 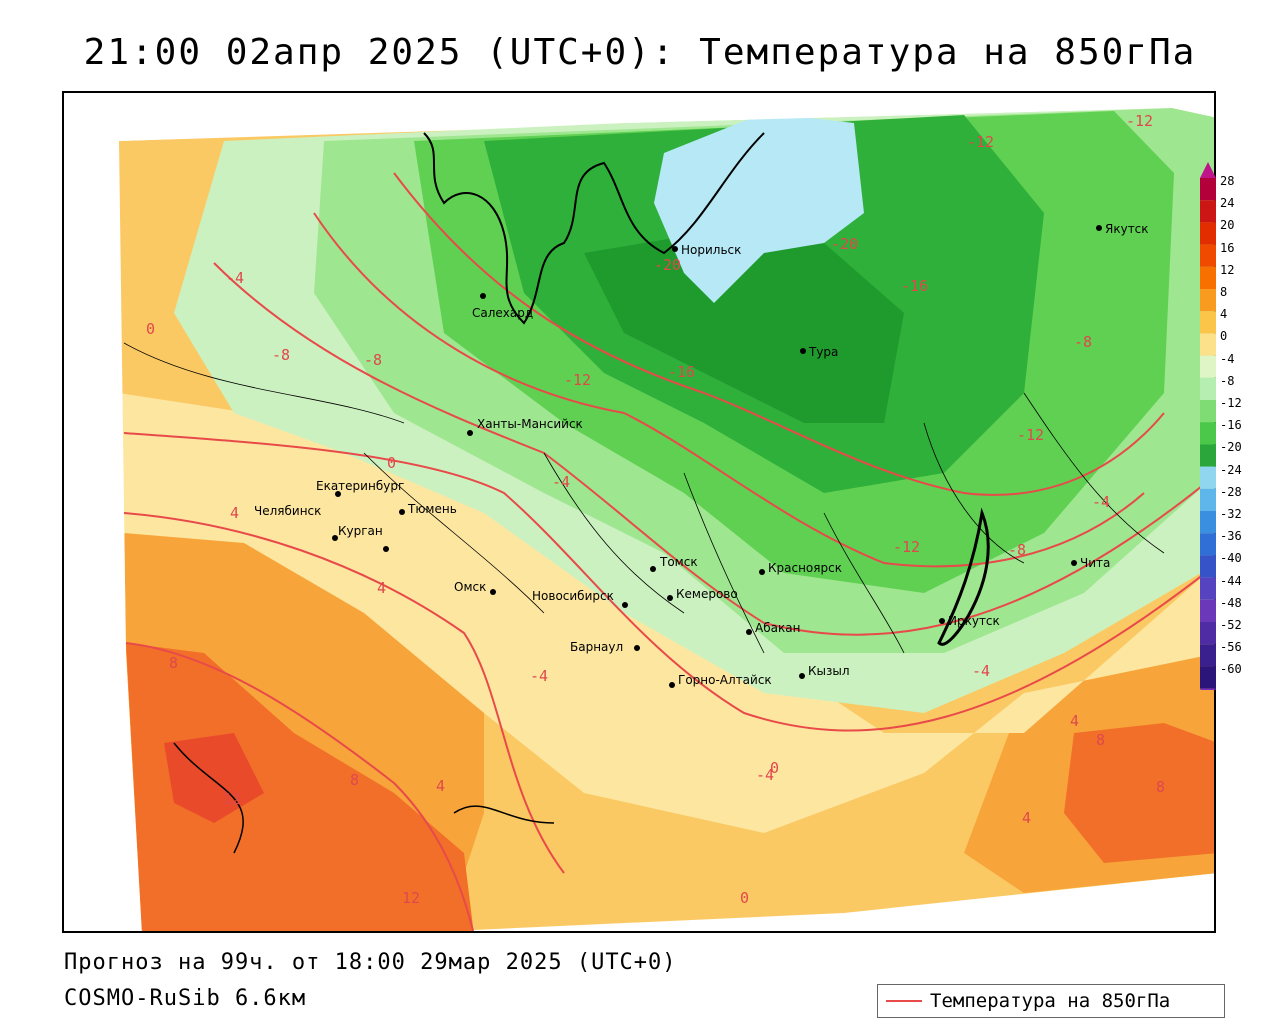 What do you see at coordinates (829, 671) in the screenshot?
I see `svg-text: Кызыл` at bounding box center [829, 671].